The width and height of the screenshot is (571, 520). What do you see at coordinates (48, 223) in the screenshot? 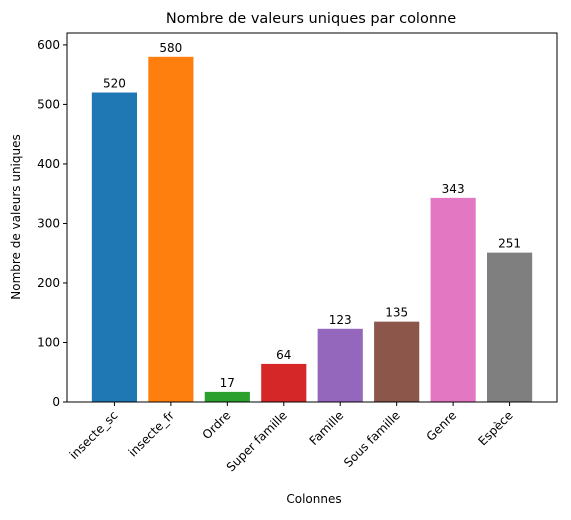
I see `y-tick-label-3: 300` at bounding box center [48, 223].